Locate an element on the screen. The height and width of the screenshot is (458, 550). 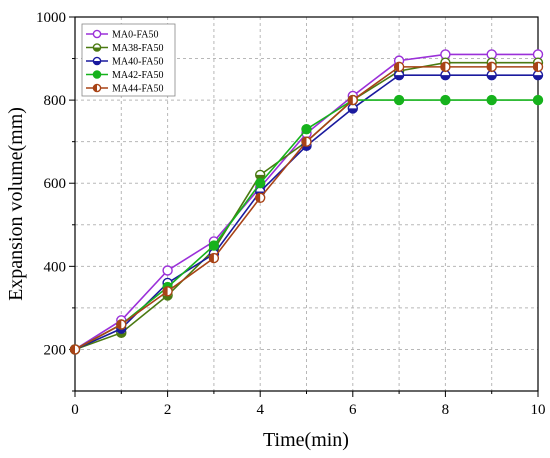
x-tick-label: 4 is located at coordinates (260, 410).